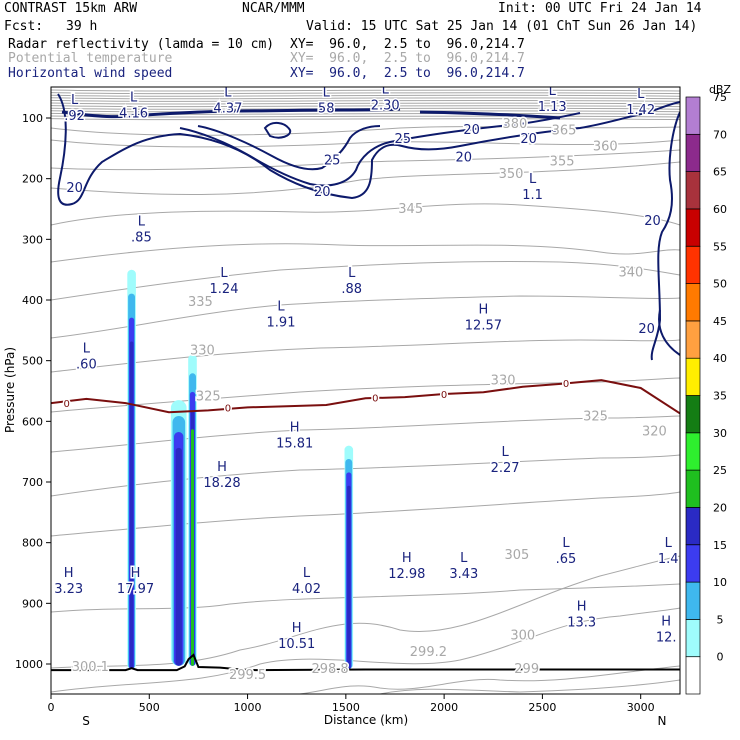 The height and width of the screenshot is (740, 740). Describe the element at coordinates (542, 707) in the screenshot. I see `x-tick-label: 2500` at that location.